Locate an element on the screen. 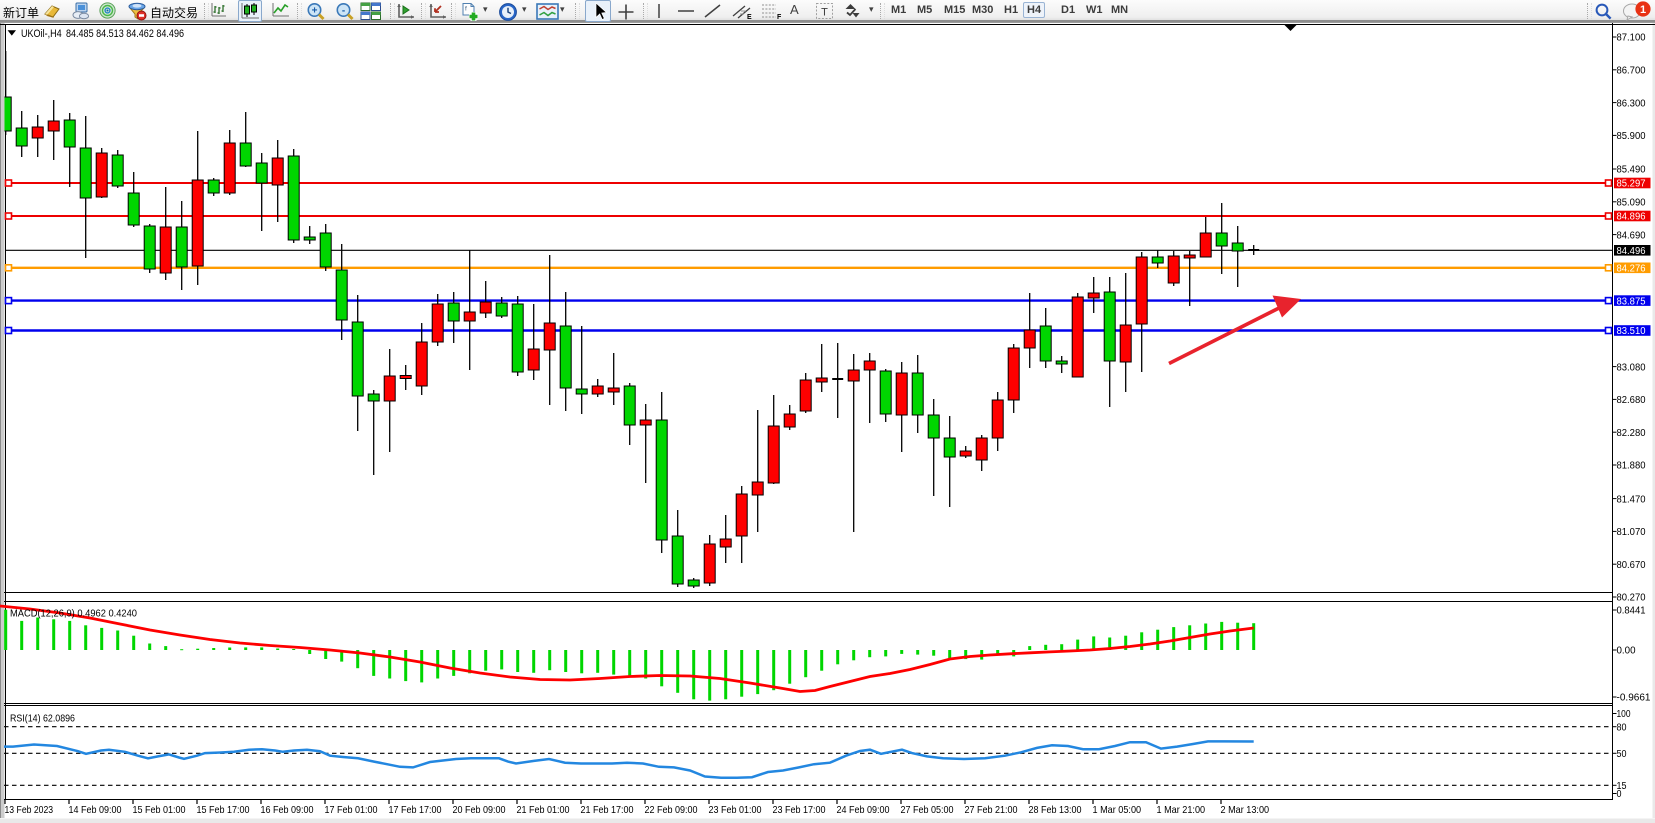  svg-text: 84.496 is located at coordinates (1631, 251).